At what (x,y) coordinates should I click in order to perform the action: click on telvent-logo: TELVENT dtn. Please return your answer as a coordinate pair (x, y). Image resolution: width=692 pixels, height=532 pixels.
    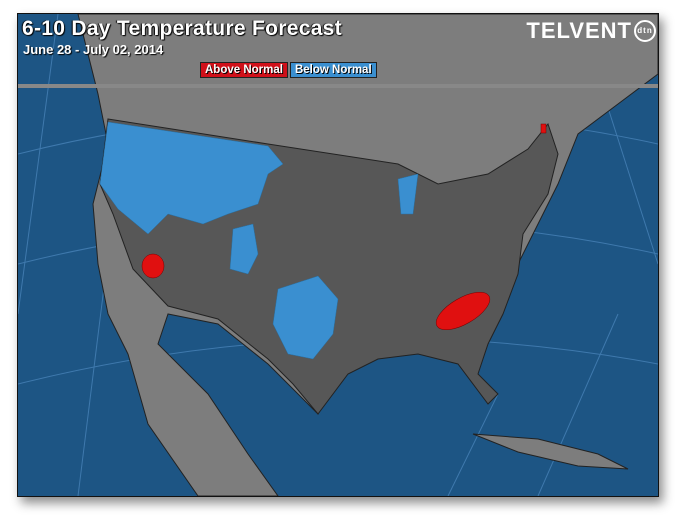
    Looking at the image, I should click on (591, 31).